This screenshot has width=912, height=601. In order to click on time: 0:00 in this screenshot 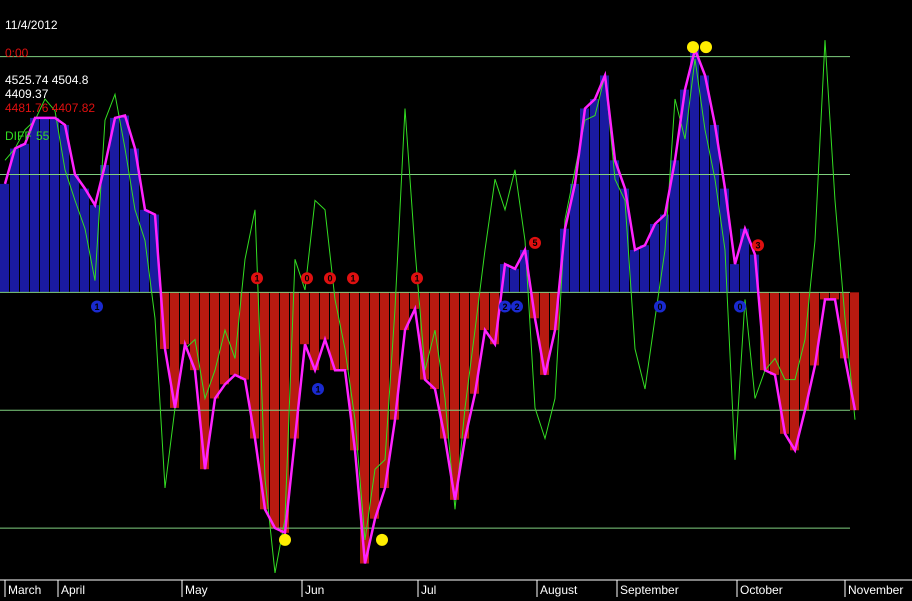, I will do `click(17, 53)`.